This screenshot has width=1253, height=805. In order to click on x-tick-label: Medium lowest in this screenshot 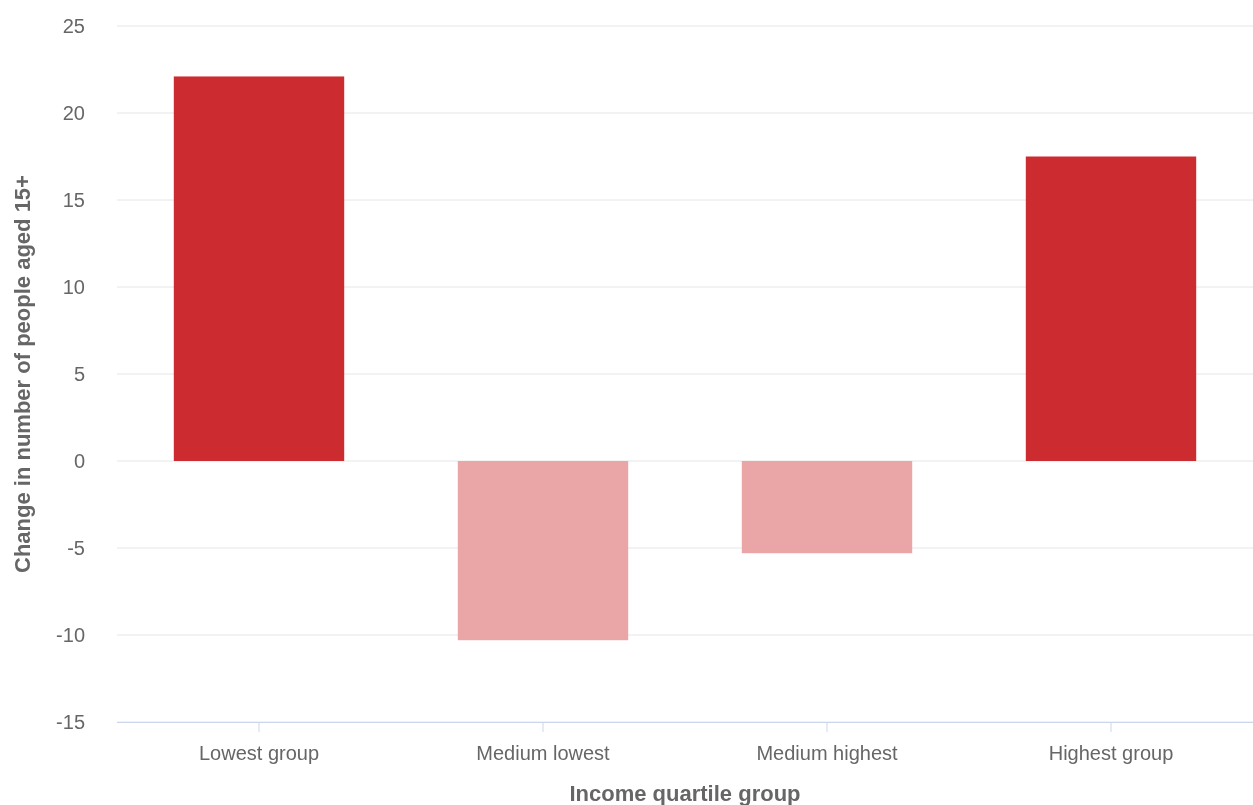, I will do `click(543, 753)`.